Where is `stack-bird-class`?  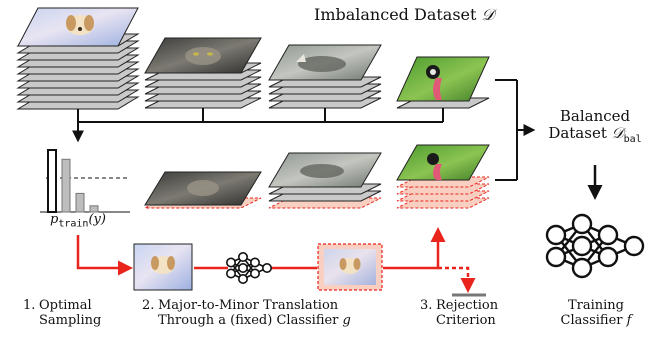
stack-bird-class is located at coordinates (443, 82).